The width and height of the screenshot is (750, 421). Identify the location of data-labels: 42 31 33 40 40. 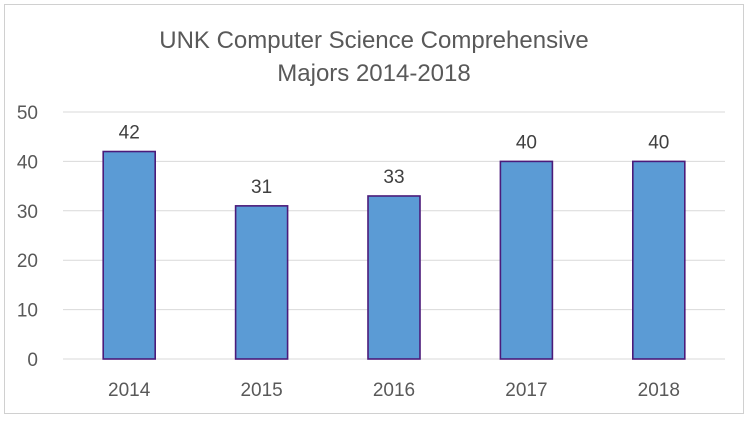
(394, 160).